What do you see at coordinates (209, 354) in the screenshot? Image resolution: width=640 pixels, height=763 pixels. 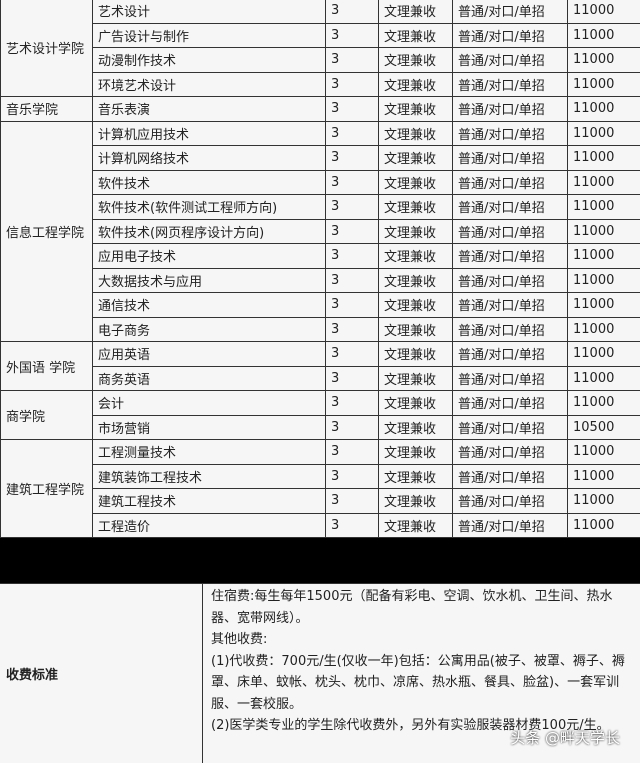 I see `major-cell: 应用英语` at bounding box center [209, 354].